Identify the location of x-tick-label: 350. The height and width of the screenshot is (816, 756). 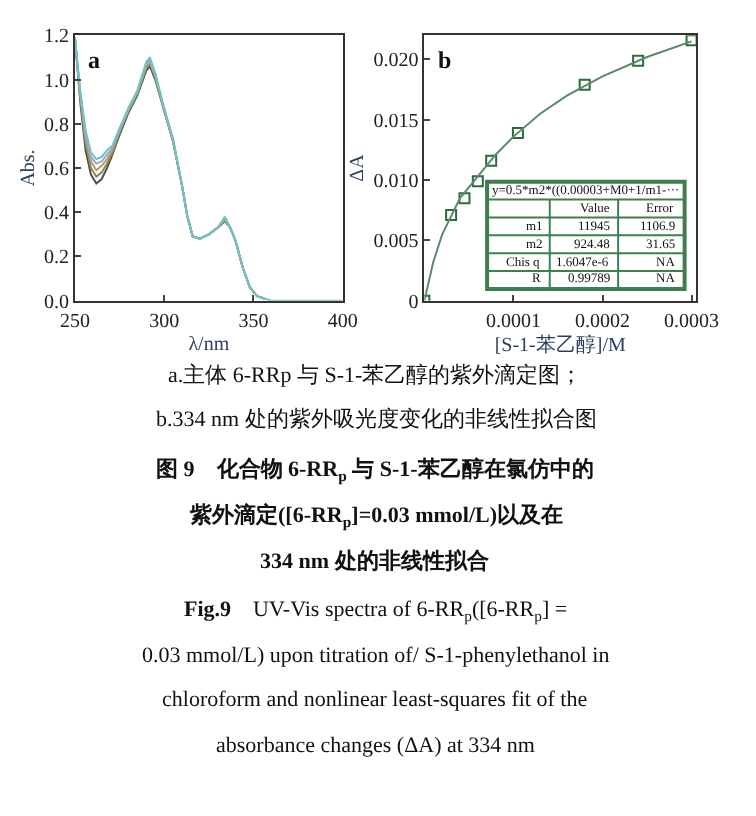
(253, 321).